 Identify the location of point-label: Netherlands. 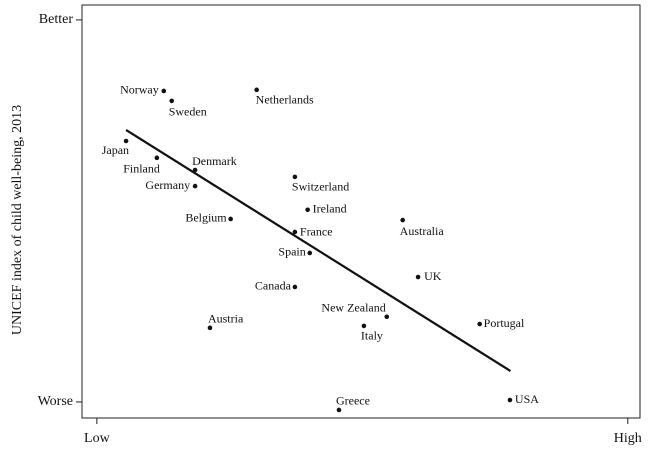
(285, 100).